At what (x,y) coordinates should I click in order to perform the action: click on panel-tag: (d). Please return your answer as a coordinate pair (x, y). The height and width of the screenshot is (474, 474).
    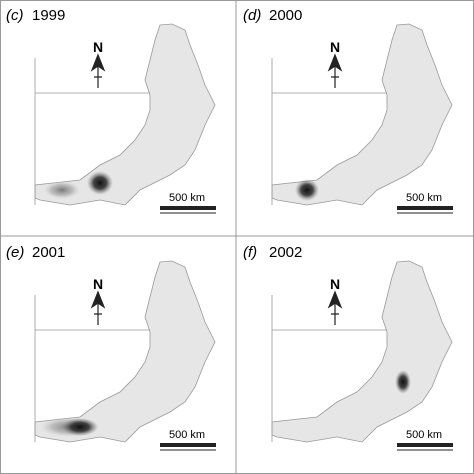
    Looking at the image, I should click on (252, 15).